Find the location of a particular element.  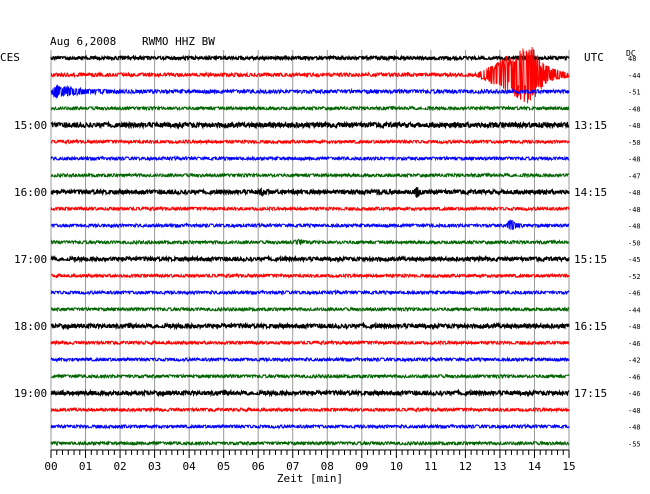

left-time-label: 16:00 is located at coordinates (30, 192).